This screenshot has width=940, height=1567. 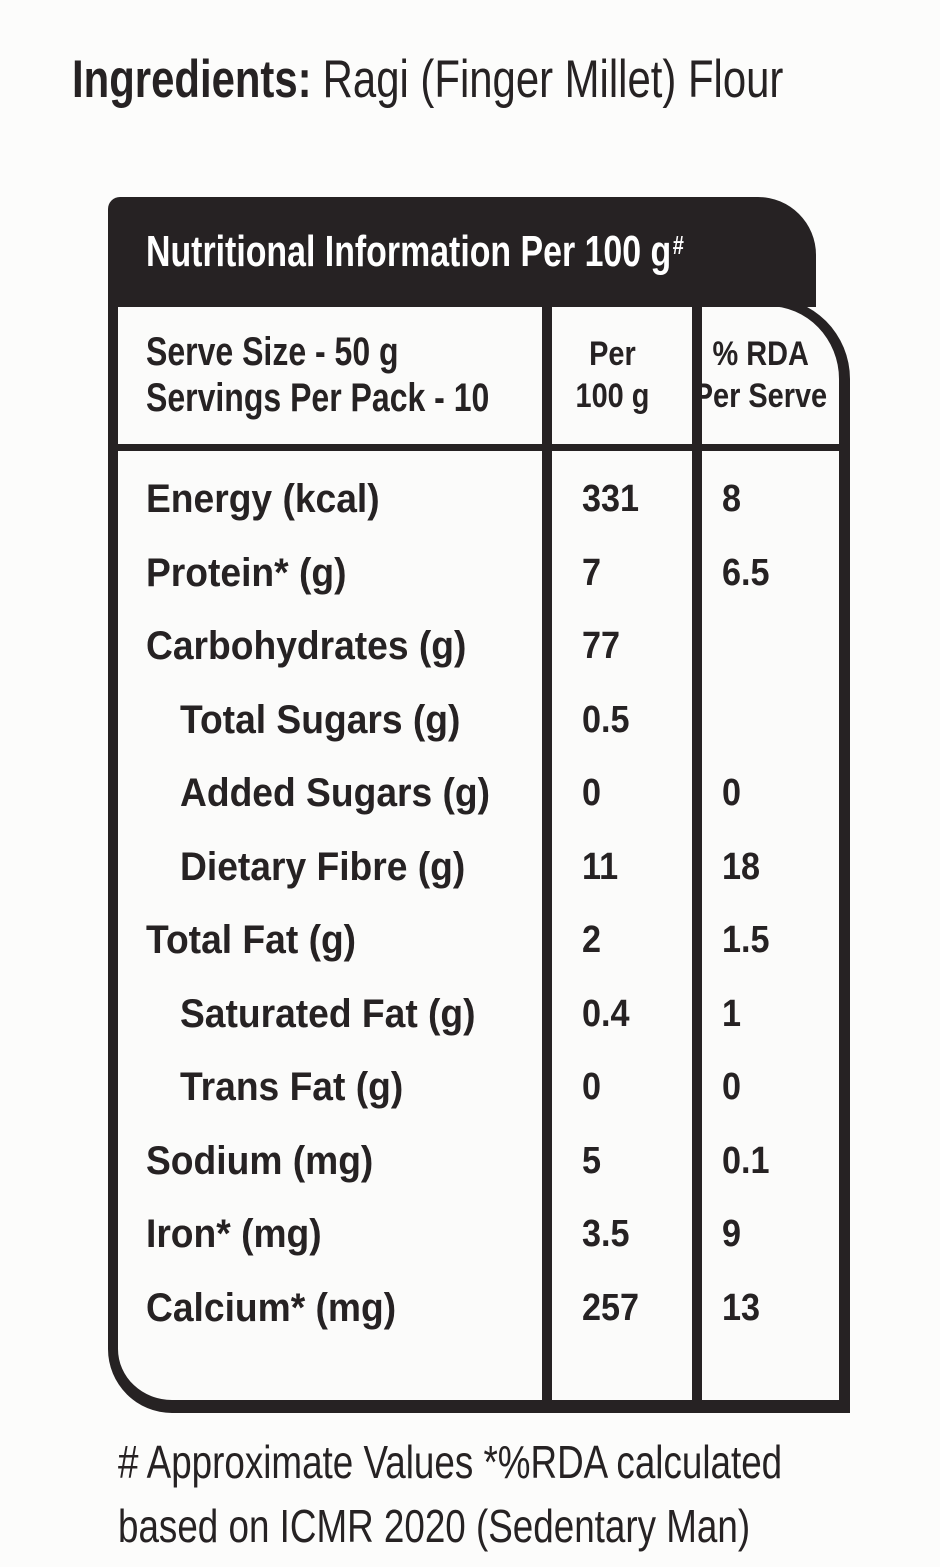 I want to click on rda-cell: 6.5, so click(x=770, y=573).